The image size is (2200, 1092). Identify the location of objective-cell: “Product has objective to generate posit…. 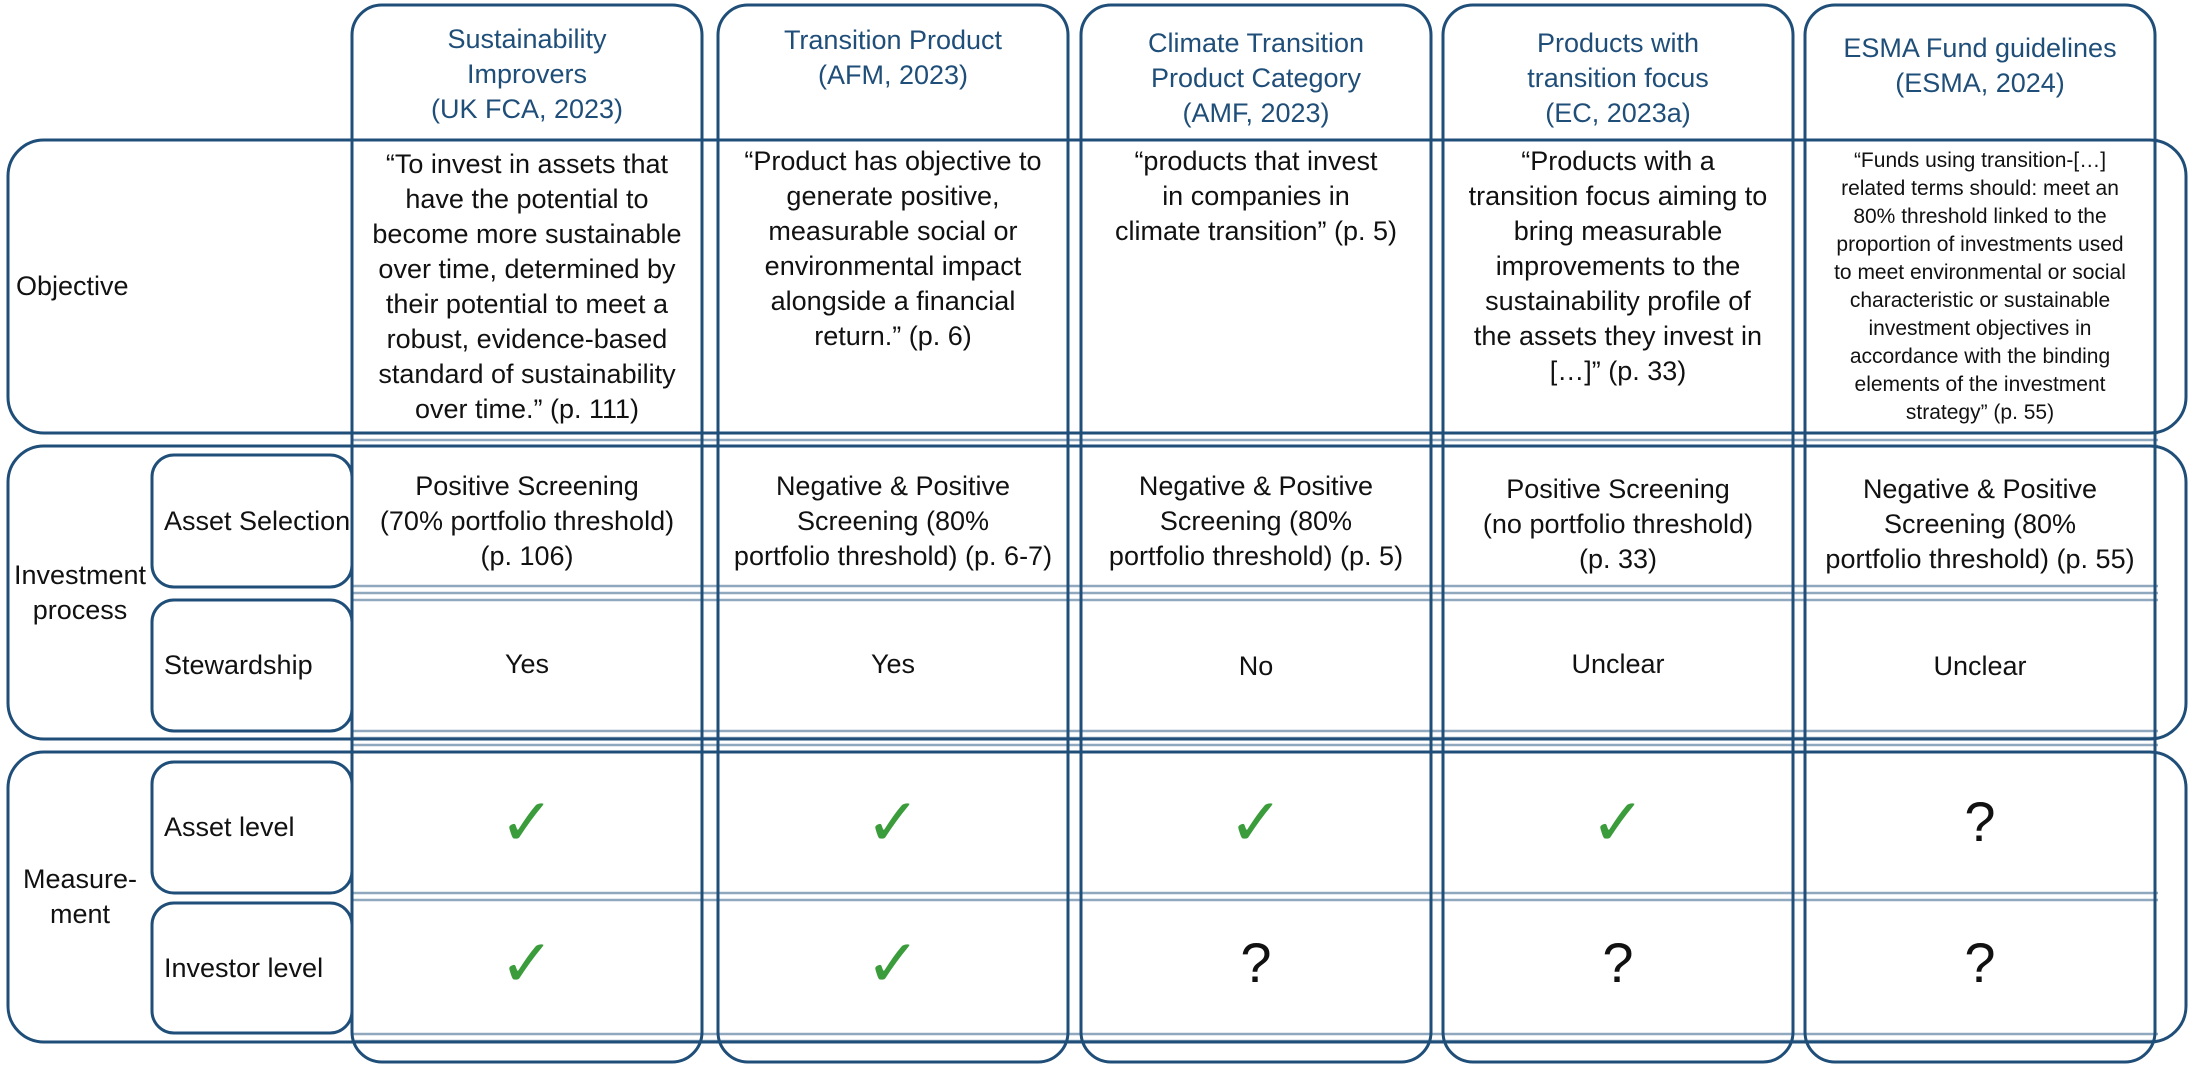
(893, 248).